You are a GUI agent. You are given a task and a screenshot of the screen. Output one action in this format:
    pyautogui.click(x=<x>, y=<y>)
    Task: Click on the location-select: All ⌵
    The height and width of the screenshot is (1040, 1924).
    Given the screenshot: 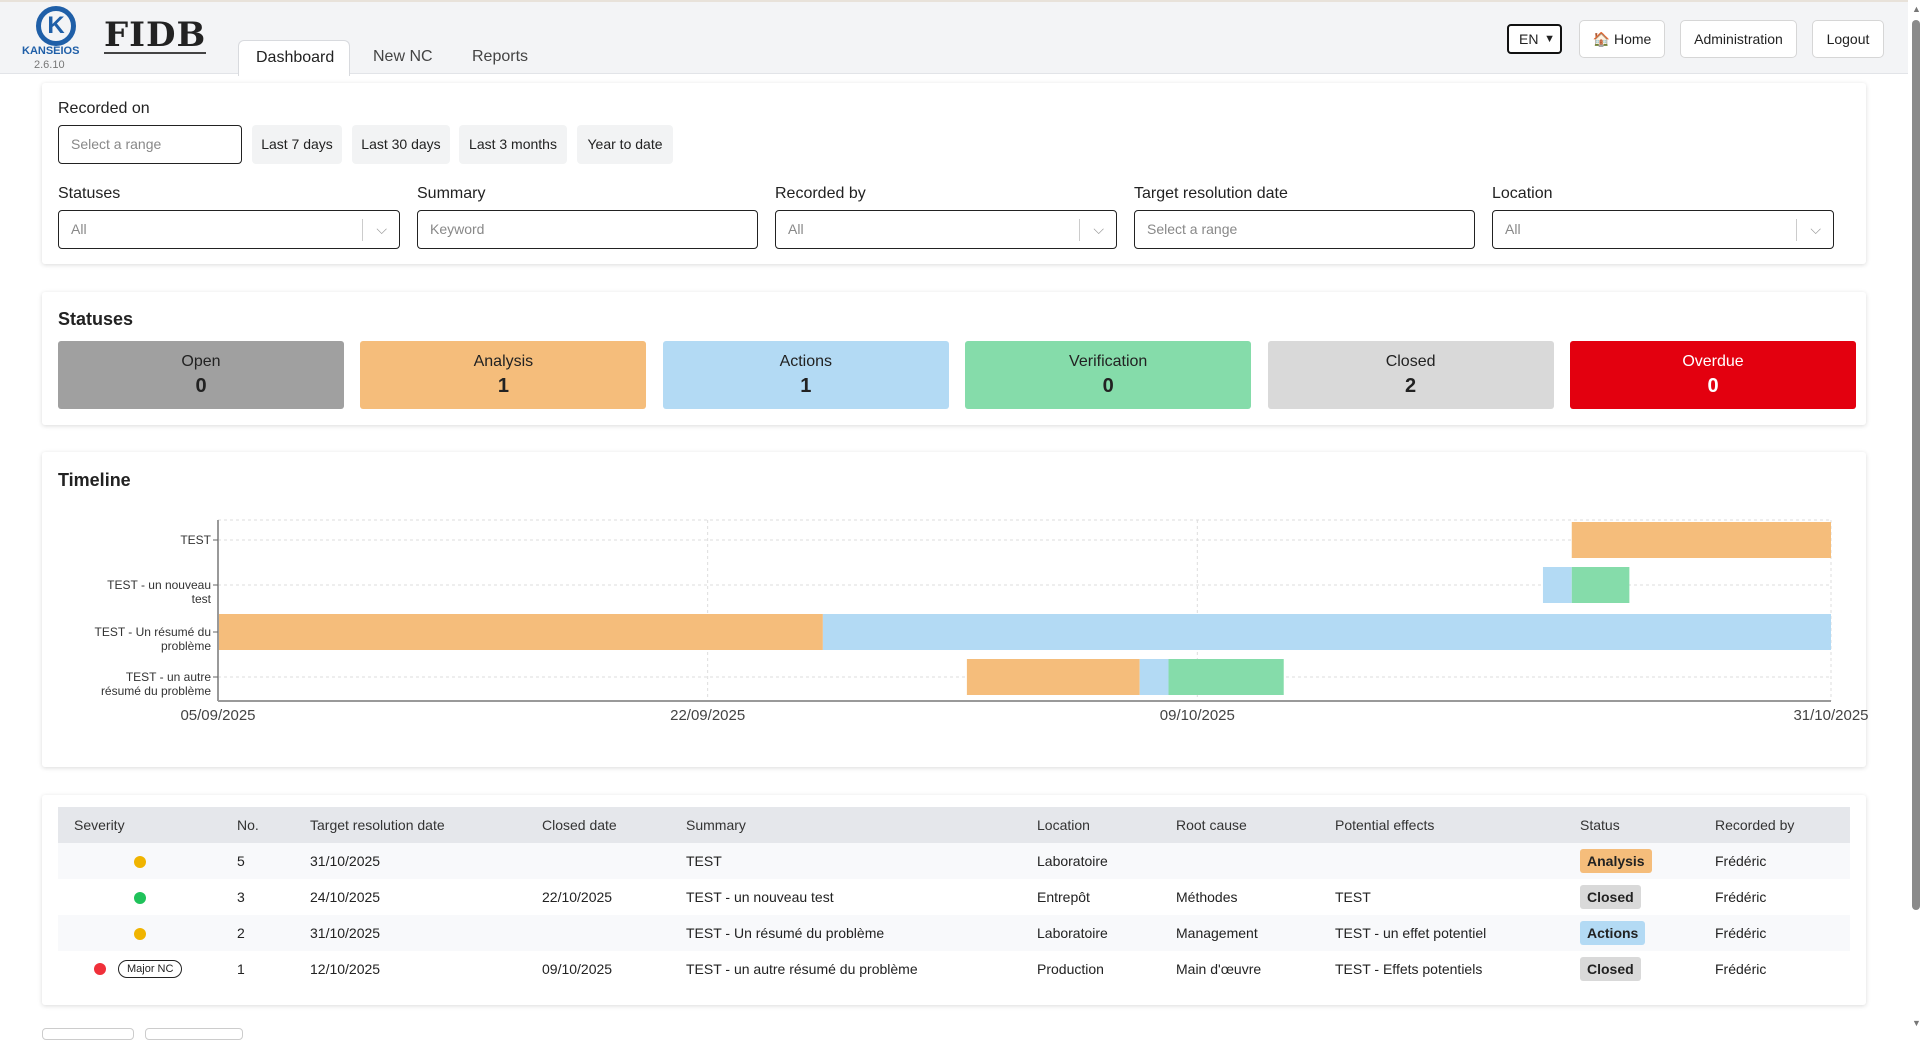 What is the action you would take?
    pyautogui.click(x=1663, y=229)
    